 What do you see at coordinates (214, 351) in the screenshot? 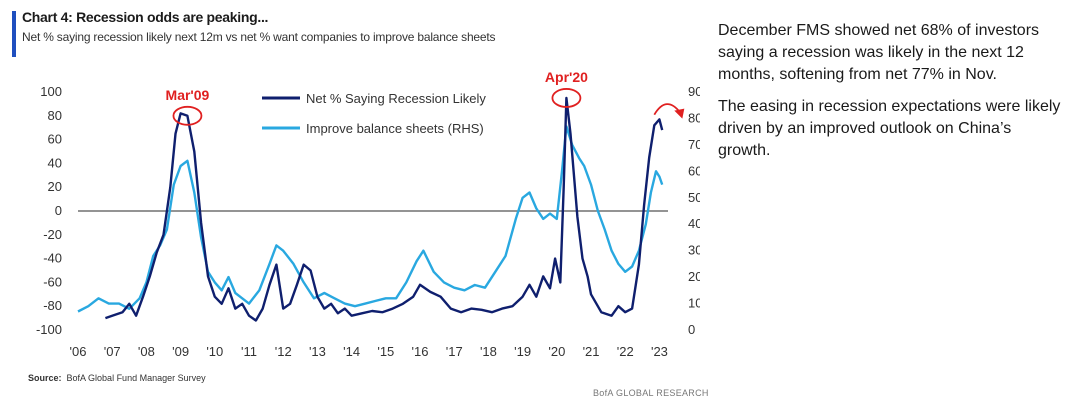
I see `x-tick-label: '10` at bounding box center [214, 351].